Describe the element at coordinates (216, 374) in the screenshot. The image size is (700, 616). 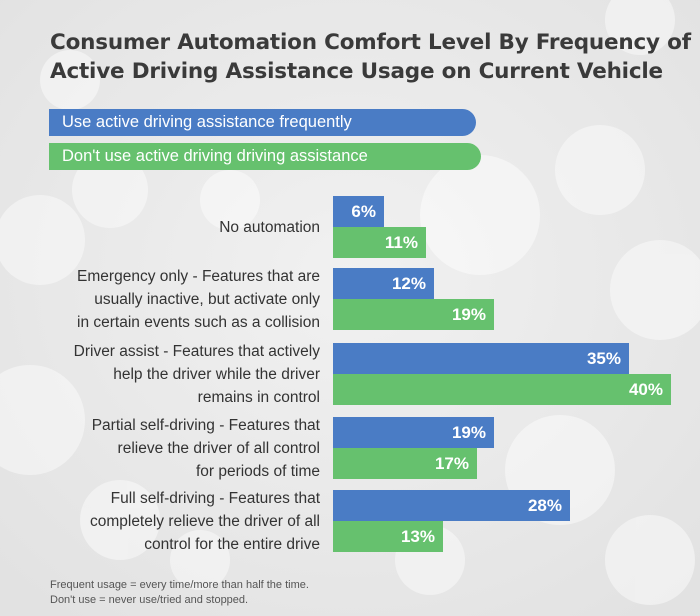
I see `category-label-line: help the driver while the driver` at that location.